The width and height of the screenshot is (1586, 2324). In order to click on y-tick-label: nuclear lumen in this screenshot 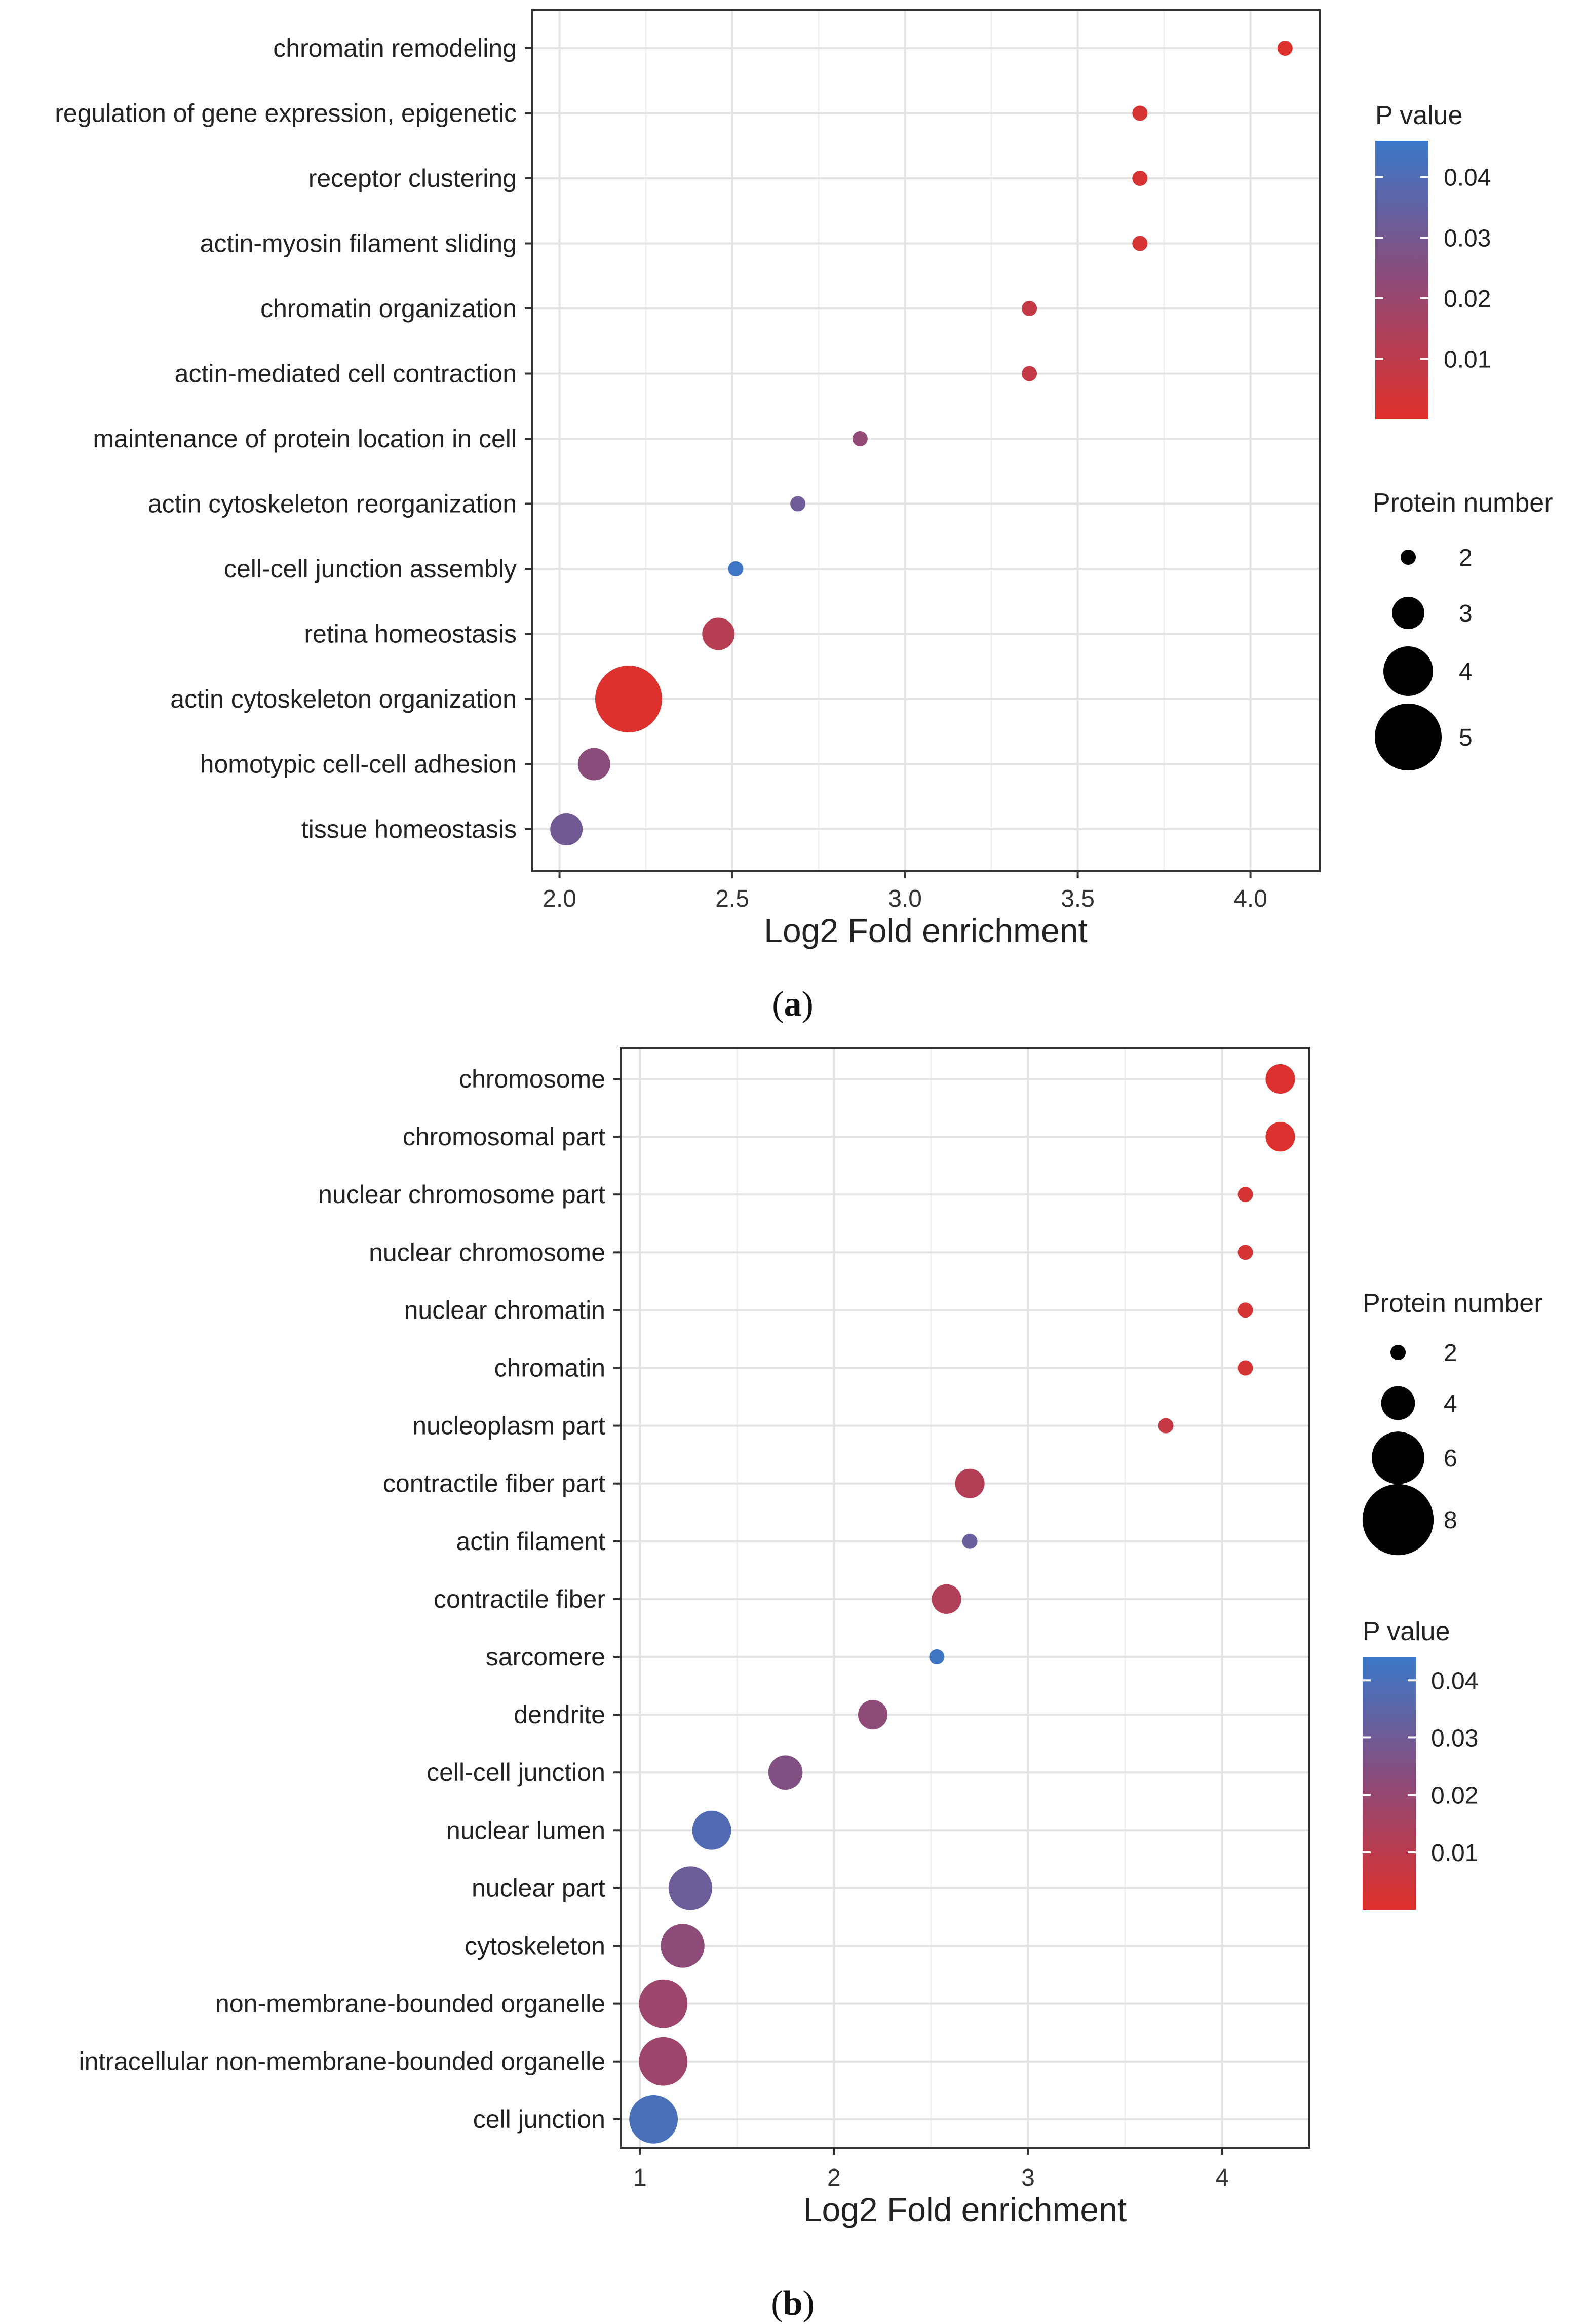, I will do `click(525, 1830)`.